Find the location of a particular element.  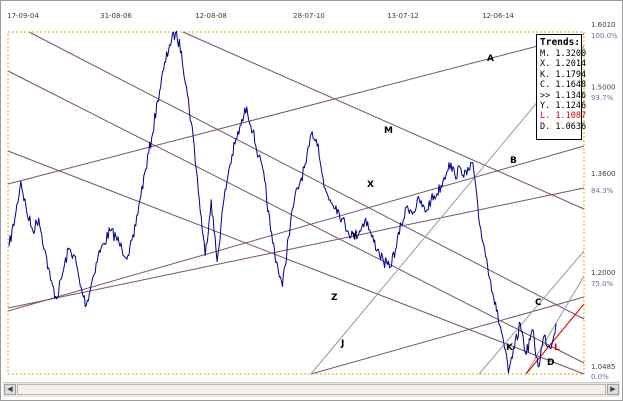

fib-level-label: 100.0% is located at coordinates (604, 36).